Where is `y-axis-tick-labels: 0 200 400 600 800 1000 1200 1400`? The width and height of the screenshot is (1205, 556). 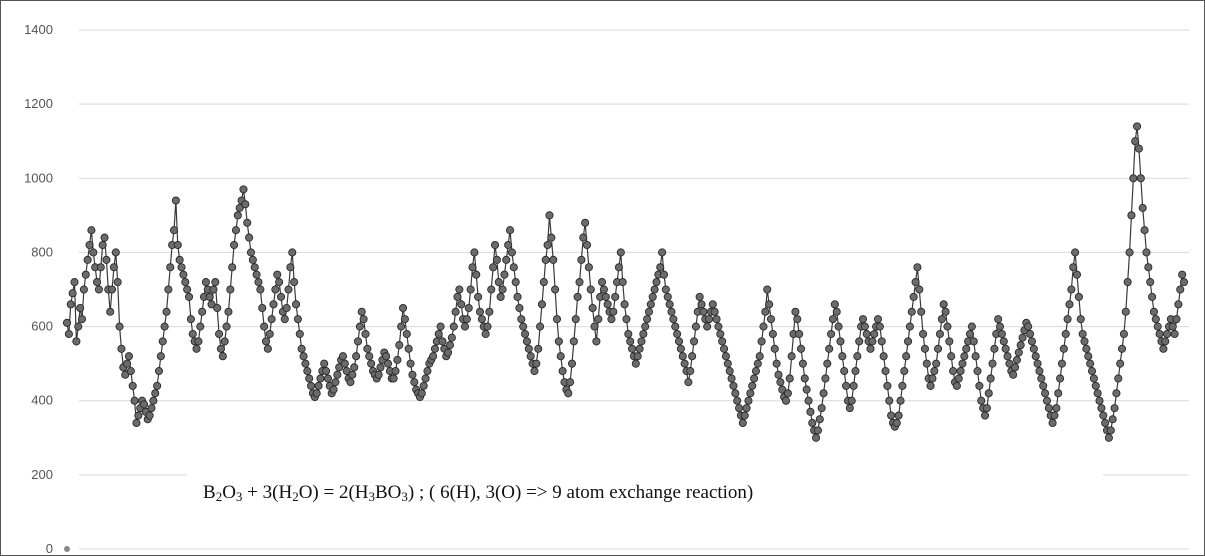
y-axis-tick-labels: 0 200 400 600 800 1000 1200 1400 is located at coordinates (38, 288).